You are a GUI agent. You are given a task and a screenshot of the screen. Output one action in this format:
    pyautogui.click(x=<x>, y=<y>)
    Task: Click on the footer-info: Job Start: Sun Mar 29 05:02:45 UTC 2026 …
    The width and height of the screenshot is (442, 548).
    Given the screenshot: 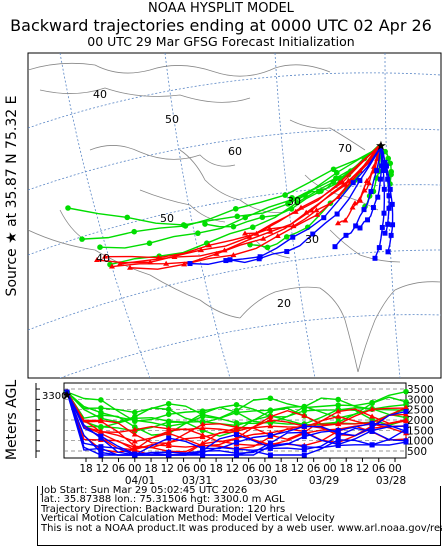 What is the action you would take?
    pyautogui.click(x=239, y=515)
    